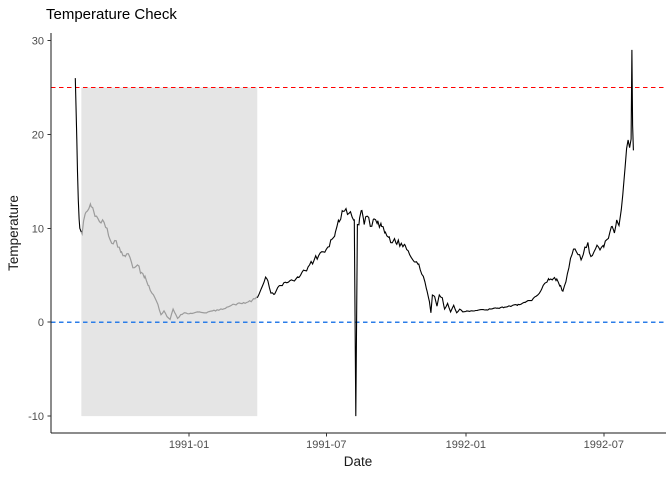 The height and width of the screenshot is (480, 672). What do you see at coordinates (358, 461) in the screenshot?
I see `x-axis-title: Date` at bounding box center [358, 461].